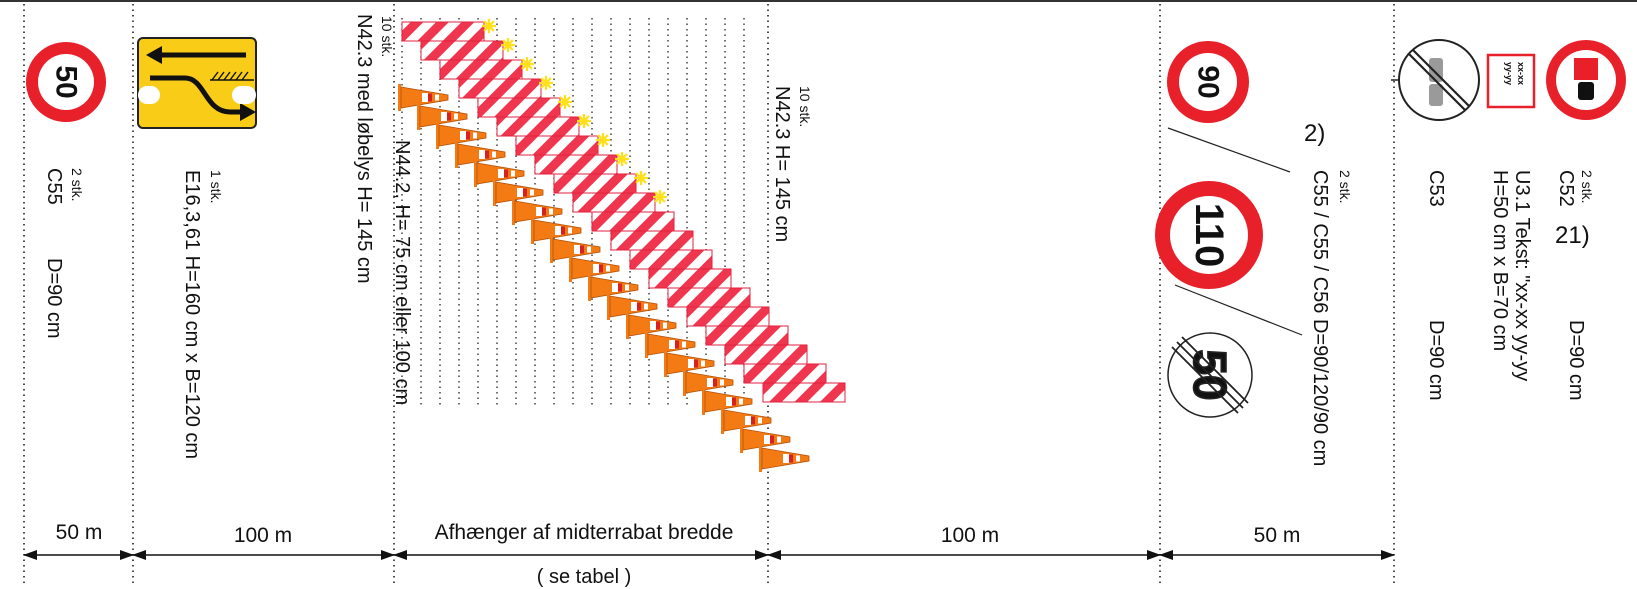 The image size is (1637, 589). Describe the element at coordinates (364, 149) in the screenshot. I see `barrier1-spec-label: N42.3 med løbelys H= 145 cm` at that location.